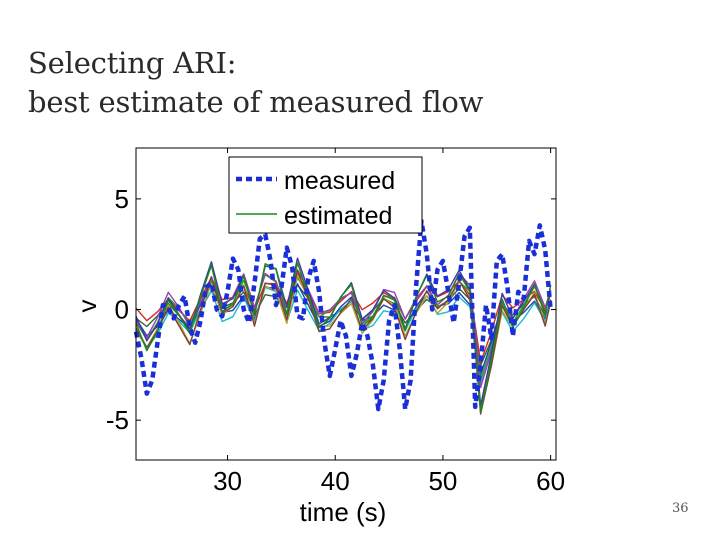 This screenshot has width=720, height=540. What do you see at coordinates (122, 310) in the screenshot?
I see `y-tick-label: 0` at bounding box center [122, 310].